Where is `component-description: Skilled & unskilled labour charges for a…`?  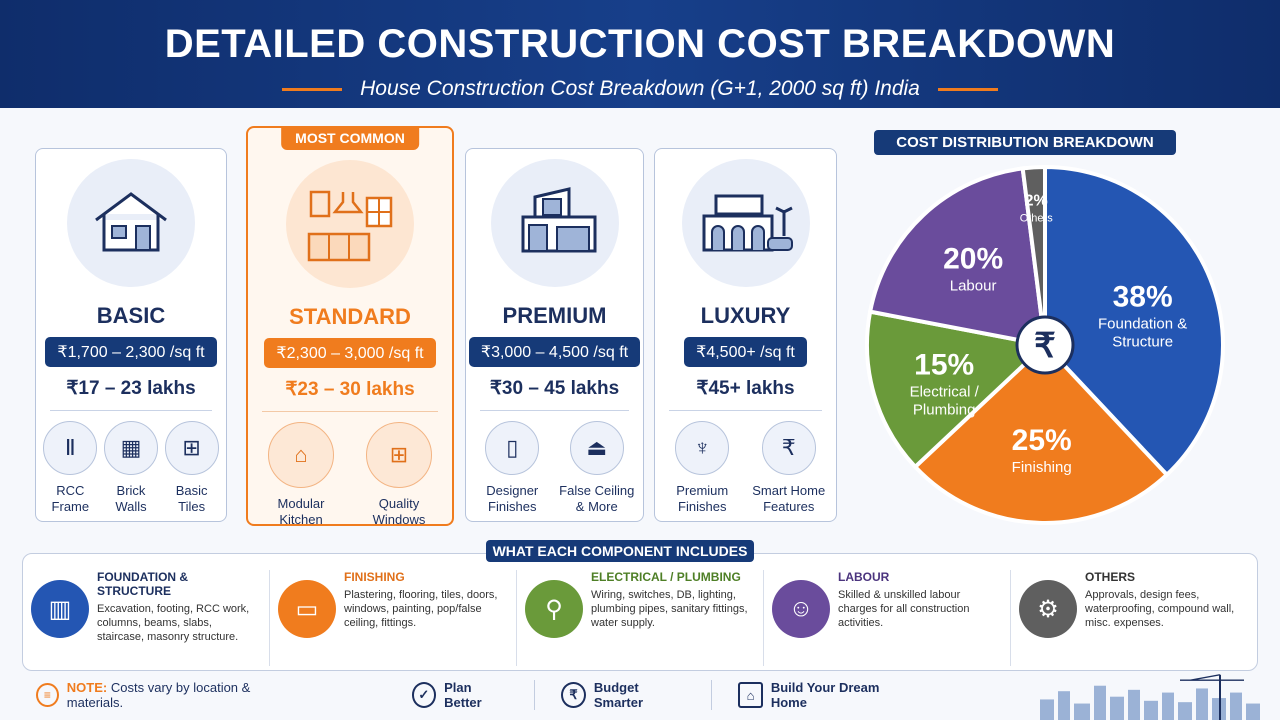 component-description: Skilled & unskilled labour charges for a… is located at coordinates (904, 609).